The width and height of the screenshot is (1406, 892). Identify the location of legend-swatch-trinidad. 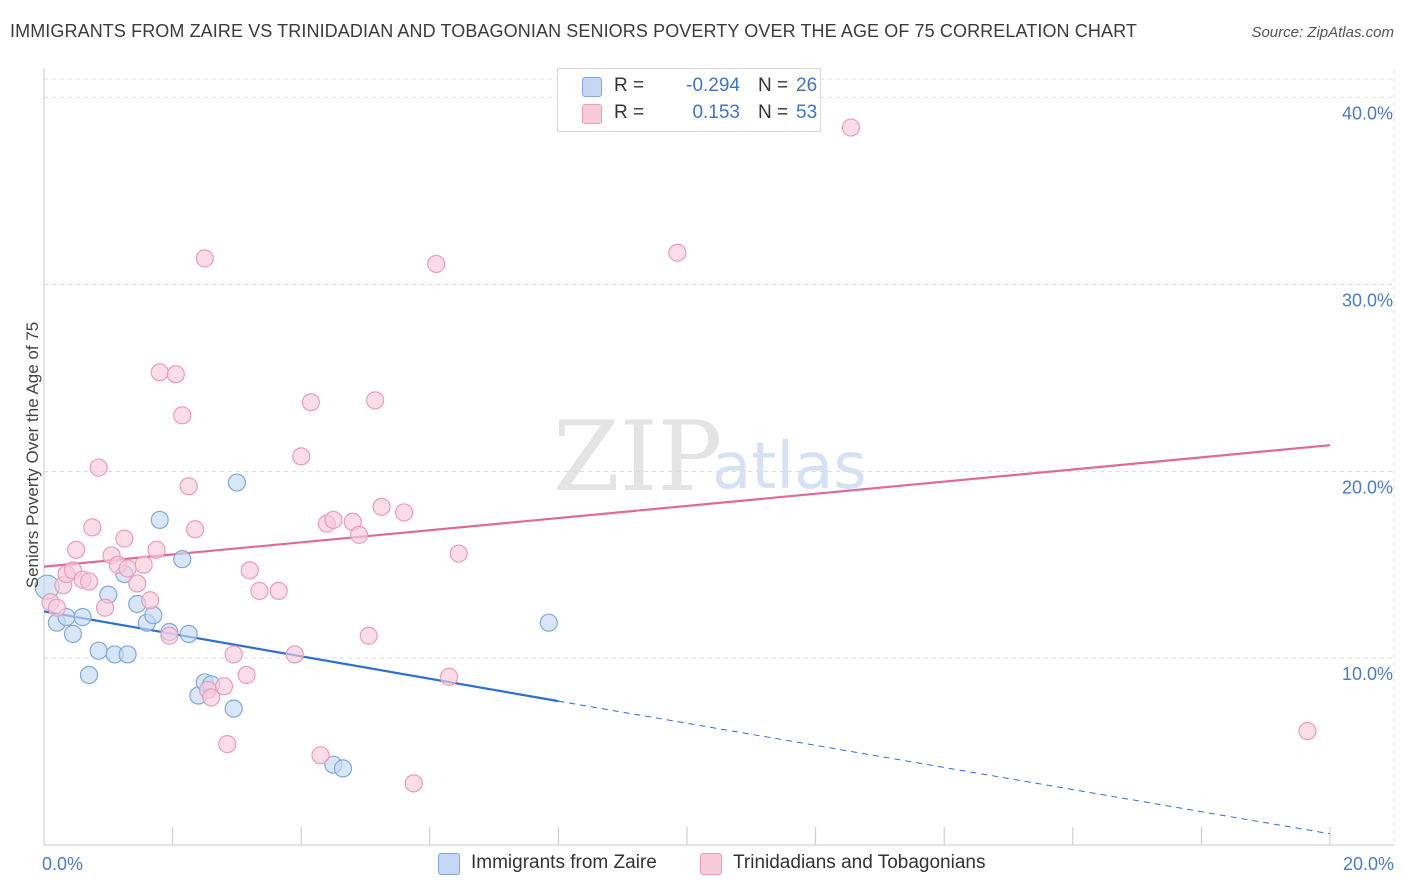
(592, 114).